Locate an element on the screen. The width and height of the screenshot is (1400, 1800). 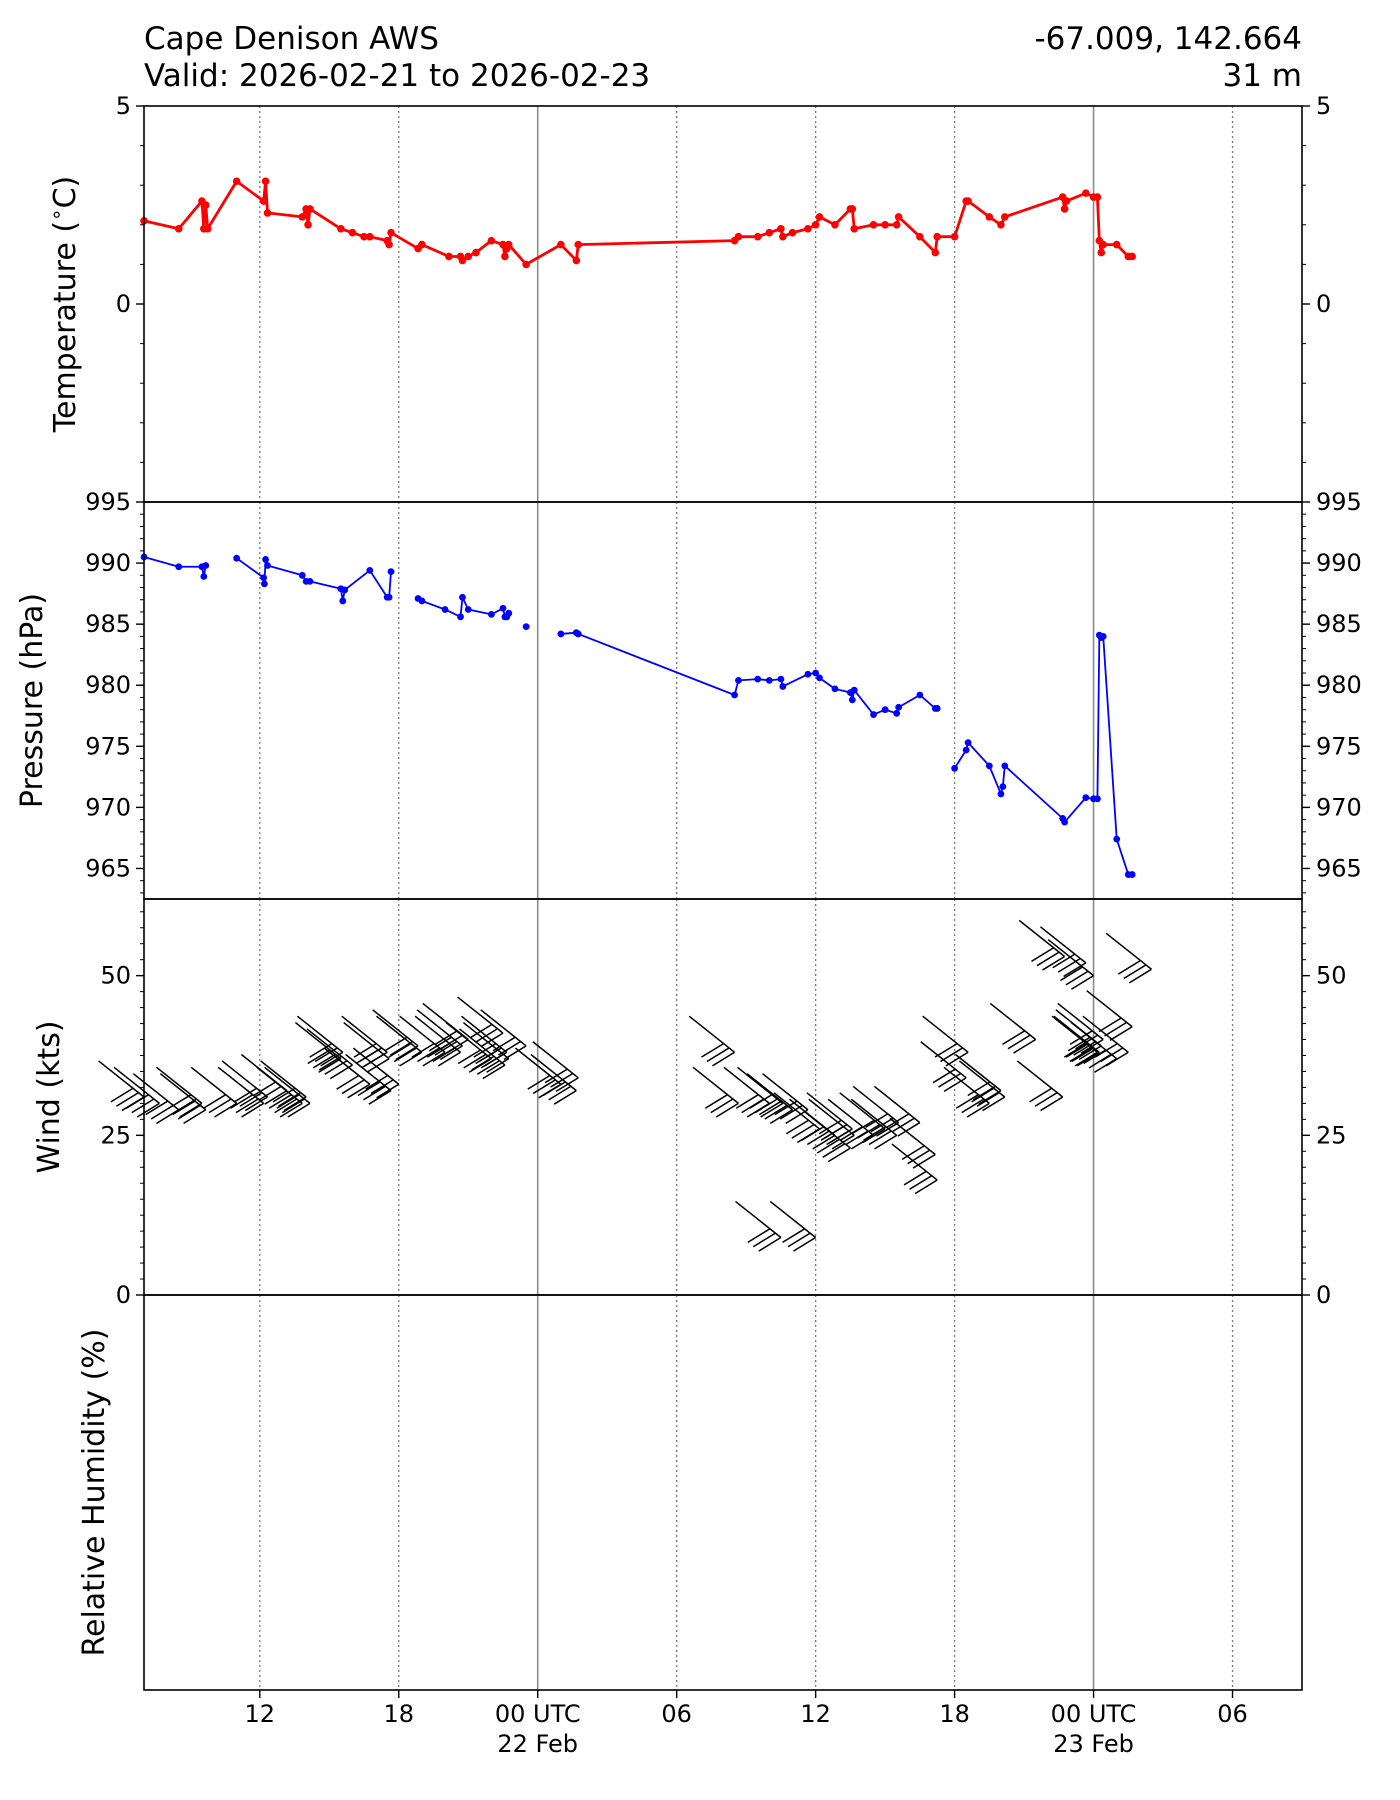
y-tick-label-left: 975 is located at coordinates (108, 746).